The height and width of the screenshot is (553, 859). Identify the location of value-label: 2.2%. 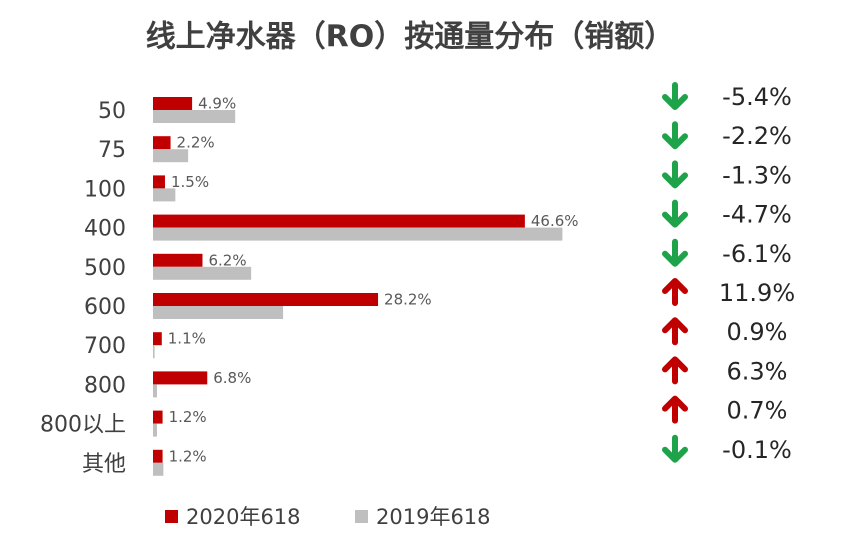
(196, 143).